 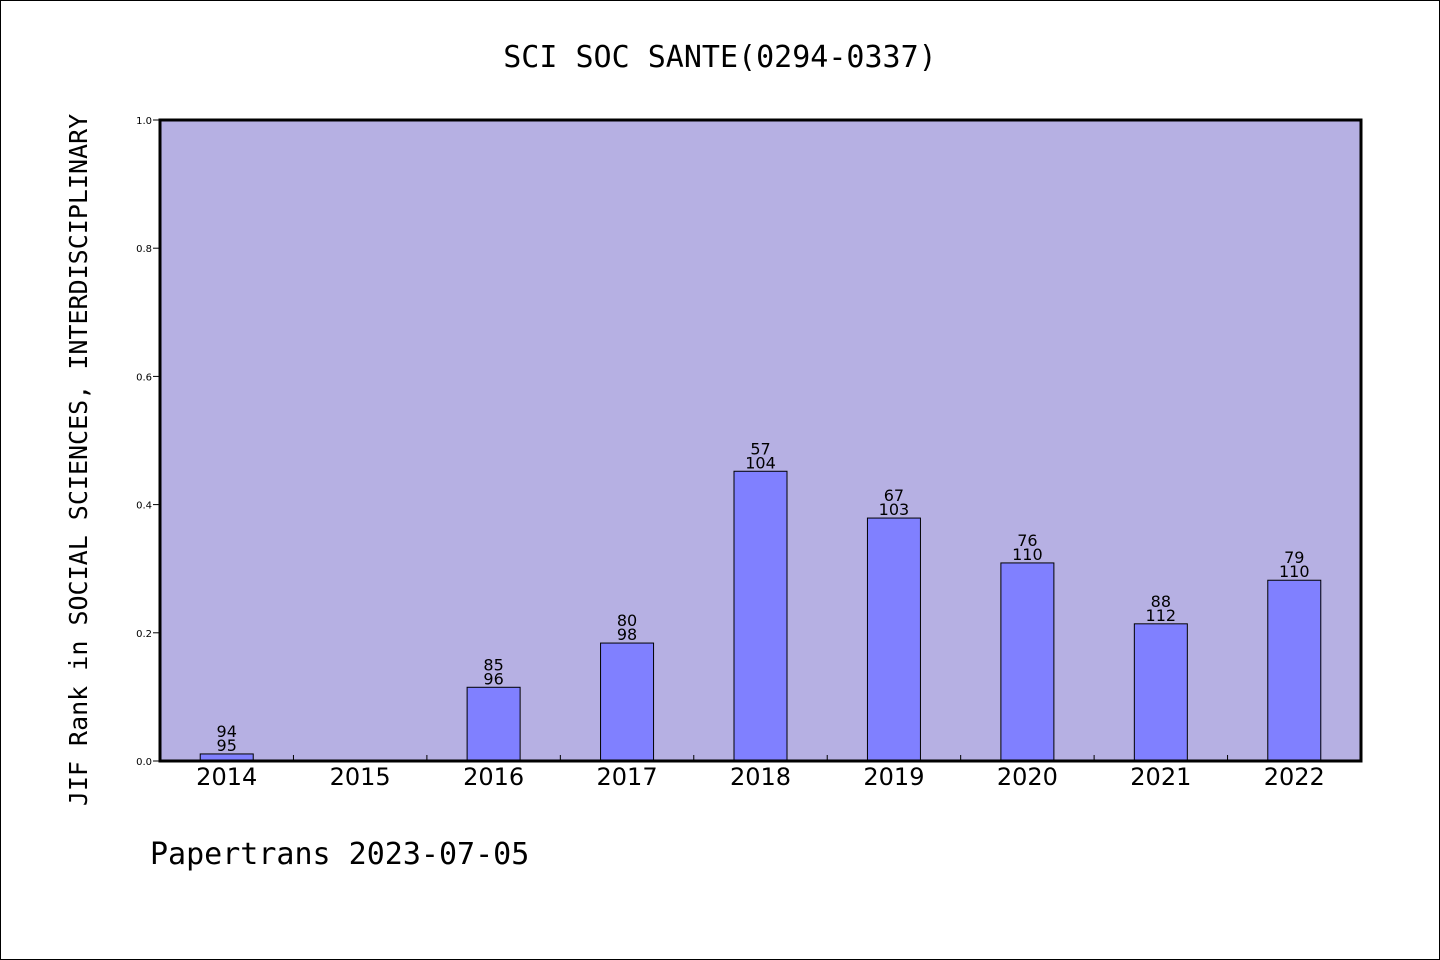 What do you see at coordinates (493, 724) in the screenshot?
I see `bar-2016` at bounding box center [493, 724].